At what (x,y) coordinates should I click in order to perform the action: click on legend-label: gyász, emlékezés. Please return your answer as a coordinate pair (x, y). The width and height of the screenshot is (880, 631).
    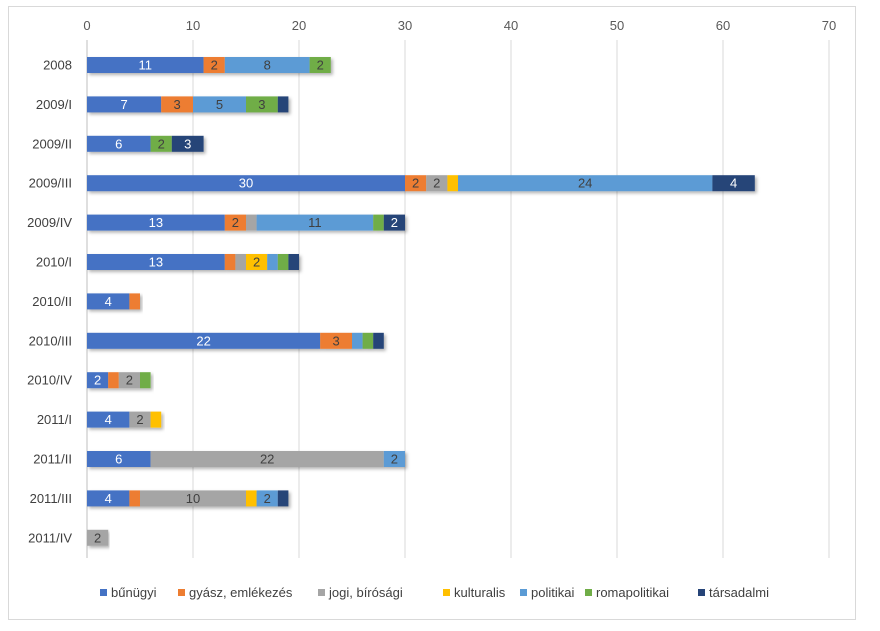
    Looking at the image, I should click on (241, 592).